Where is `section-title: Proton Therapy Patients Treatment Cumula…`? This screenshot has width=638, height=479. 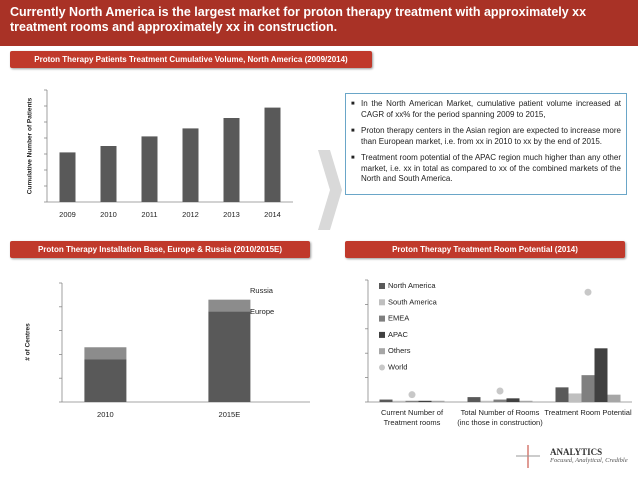
section-title: Proton Therapy Patients Treatment Cumula… is located at coordinates (191, 59).